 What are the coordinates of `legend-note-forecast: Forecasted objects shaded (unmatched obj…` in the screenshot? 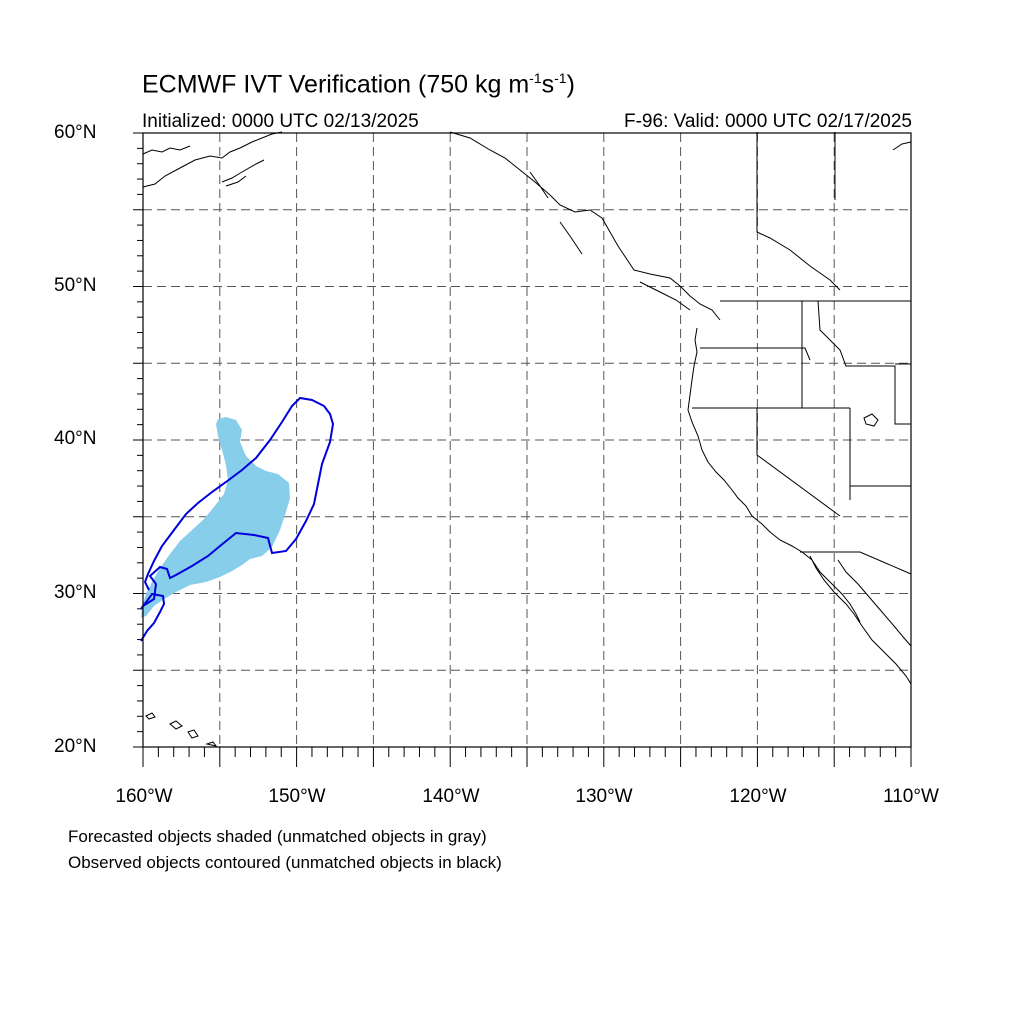 It's located at (277, 836).